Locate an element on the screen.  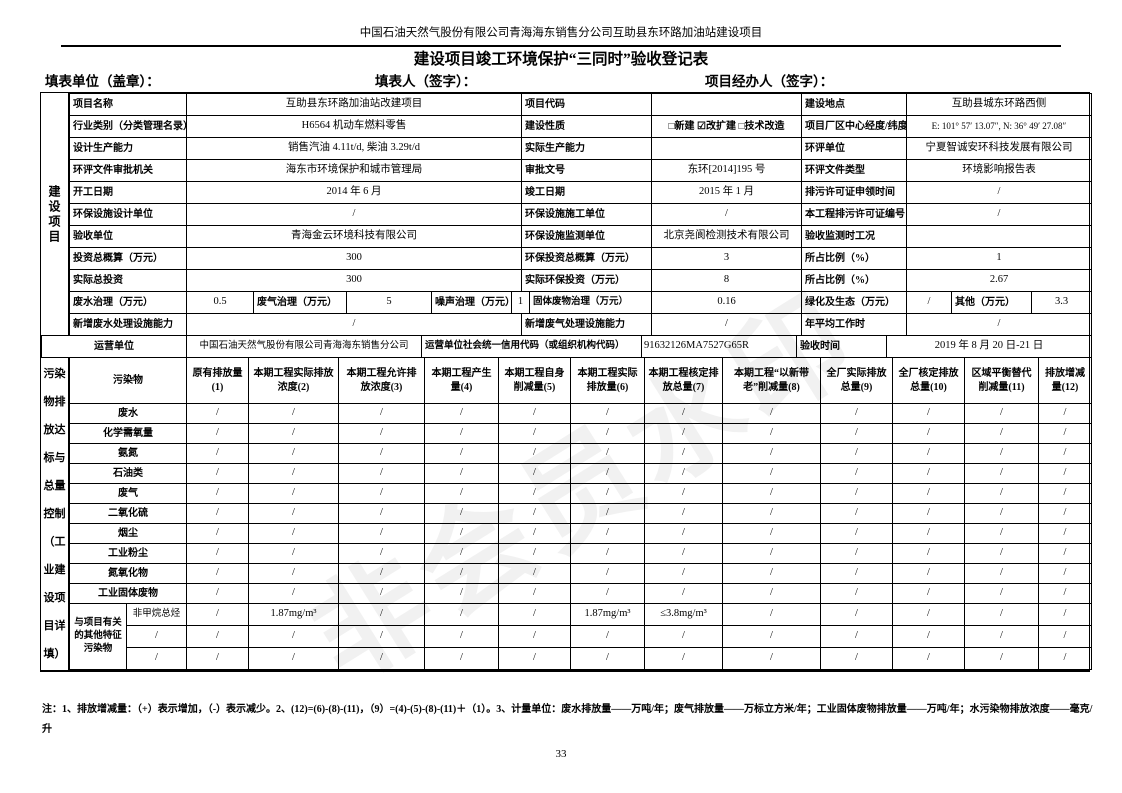
label-cell: 氨氮 is located at coordinates (128, 453).